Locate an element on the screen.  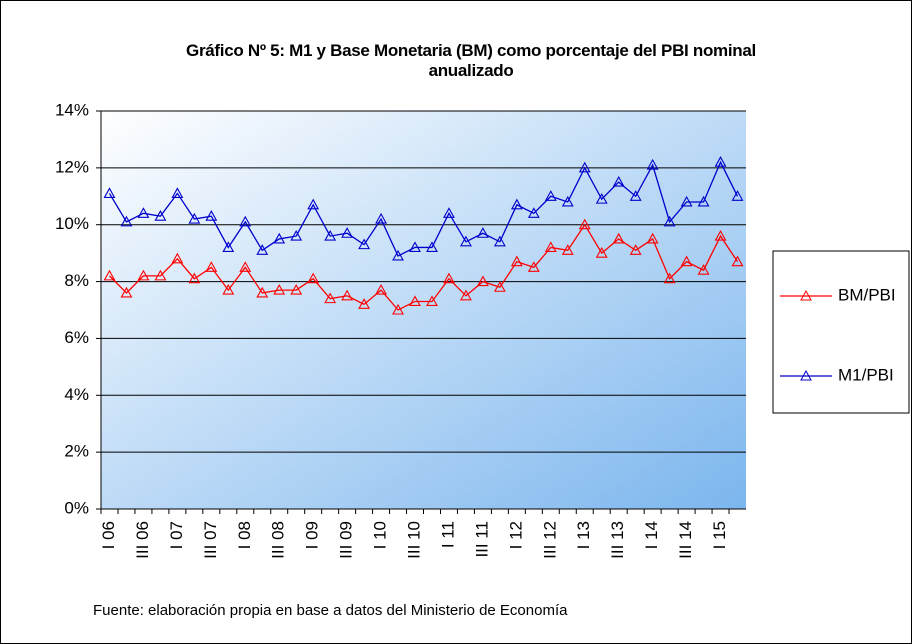
y-tick-label: 6% is located at coordinates (76, 337).